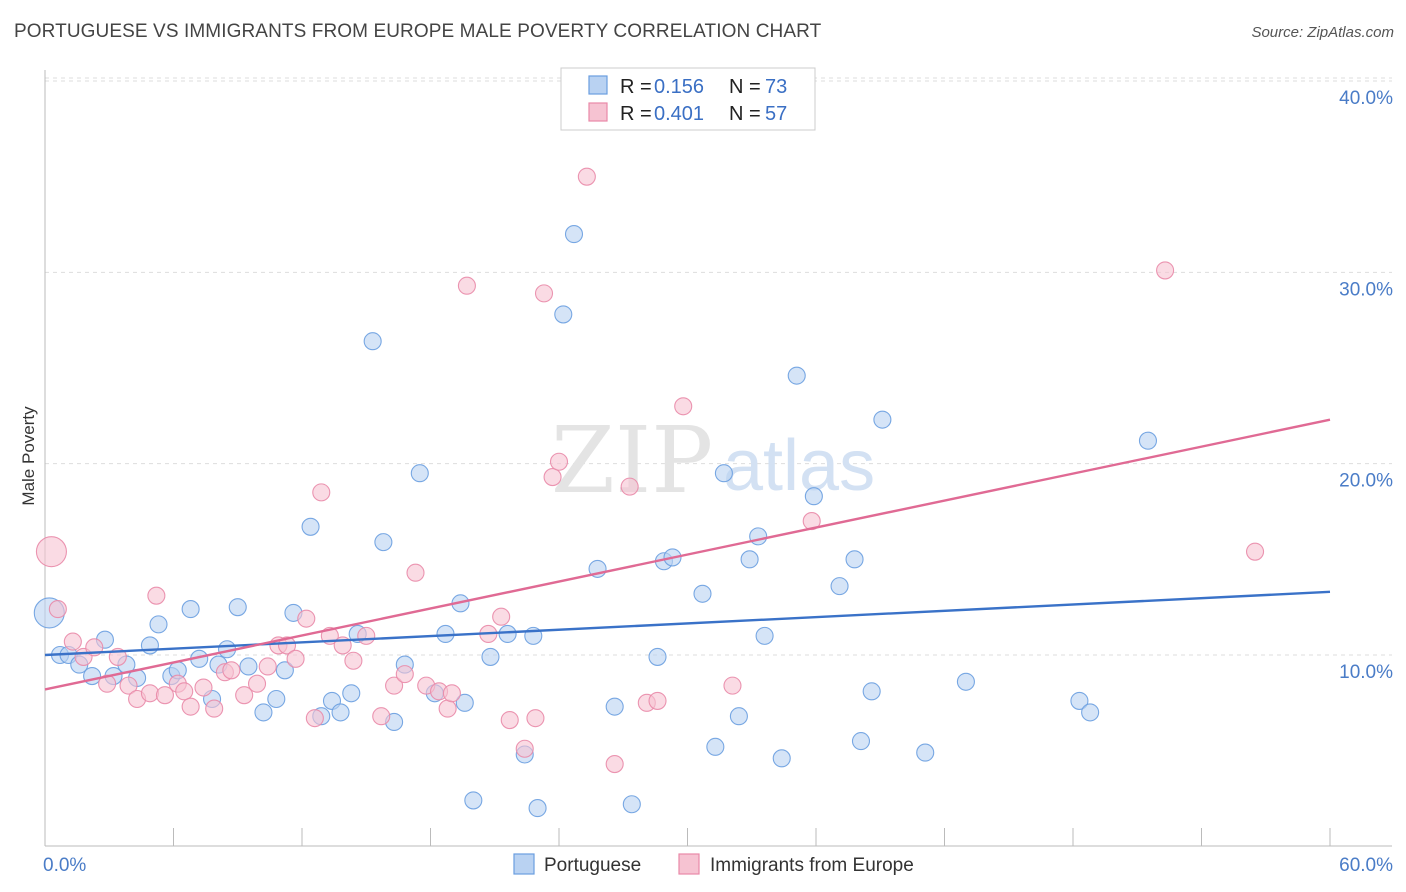 Image resolution: width=1406 pixels, height=892 pixels. What do you see at coordinates (745, 114) in the screenshot?
I see `legend-n-label-1: N =` at bounding box center [745, 114].